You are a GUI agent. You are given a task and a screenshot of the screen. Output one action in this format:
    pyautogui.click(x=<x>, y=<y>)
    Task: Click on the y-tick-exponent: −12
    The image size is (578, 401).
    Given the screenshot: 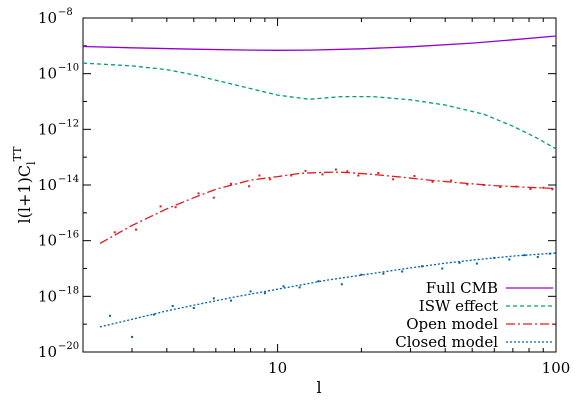 What is the action you would take?
    pyautogui.click(x=68, y=123)
    